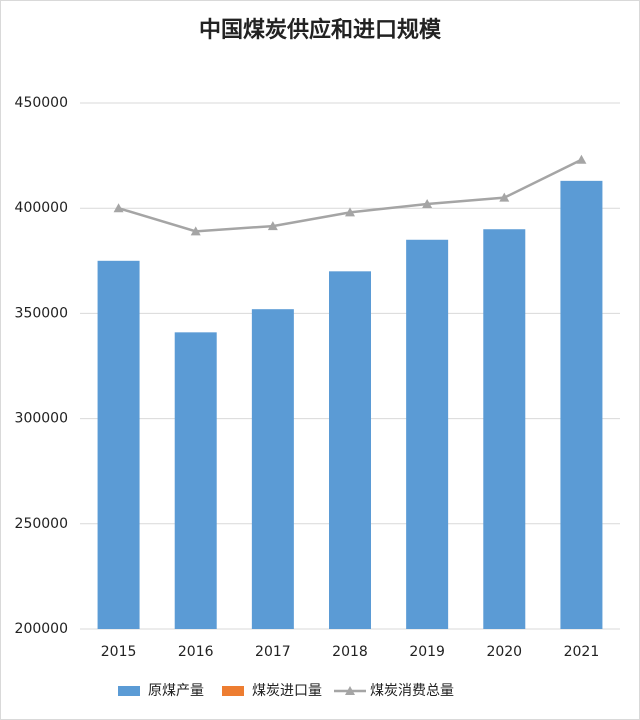 This screenshot has width=640, height=720. Describe the element at coordinates (41, 419) in the screenshot. I see `y-tick-label: 300000` at that location.